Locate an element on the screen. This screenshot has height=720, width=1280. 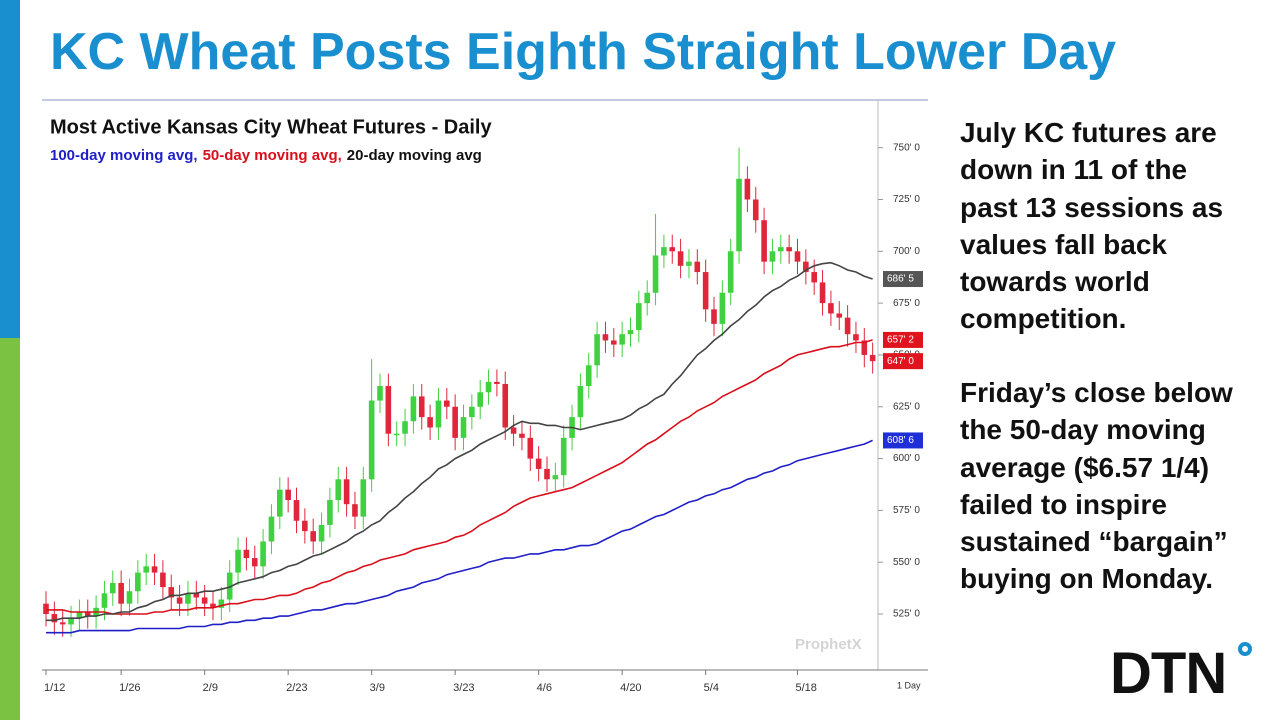
x-tick-label: 1/26 is located at coordinates (129, 688).